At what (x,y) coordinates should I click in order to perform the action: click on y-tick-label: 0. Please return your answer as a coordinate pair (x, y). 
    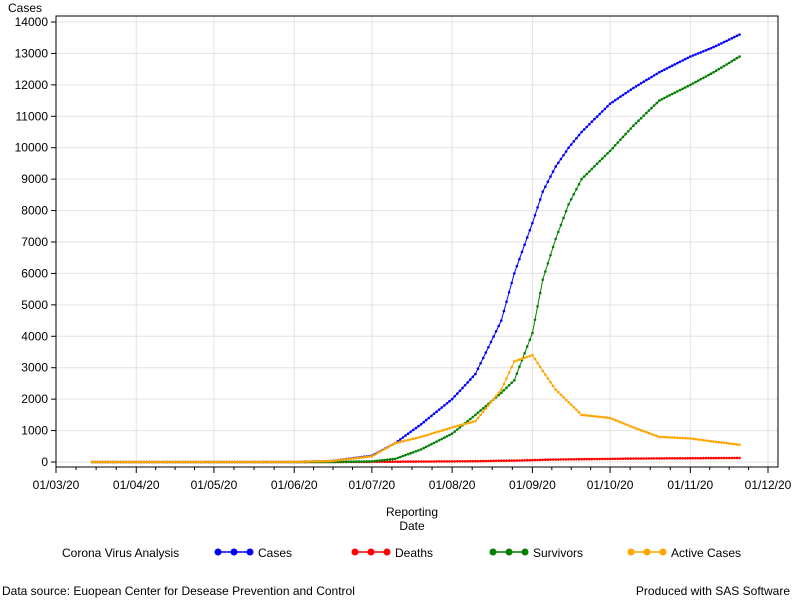
    Looking at the image, I should click on (44, 462).